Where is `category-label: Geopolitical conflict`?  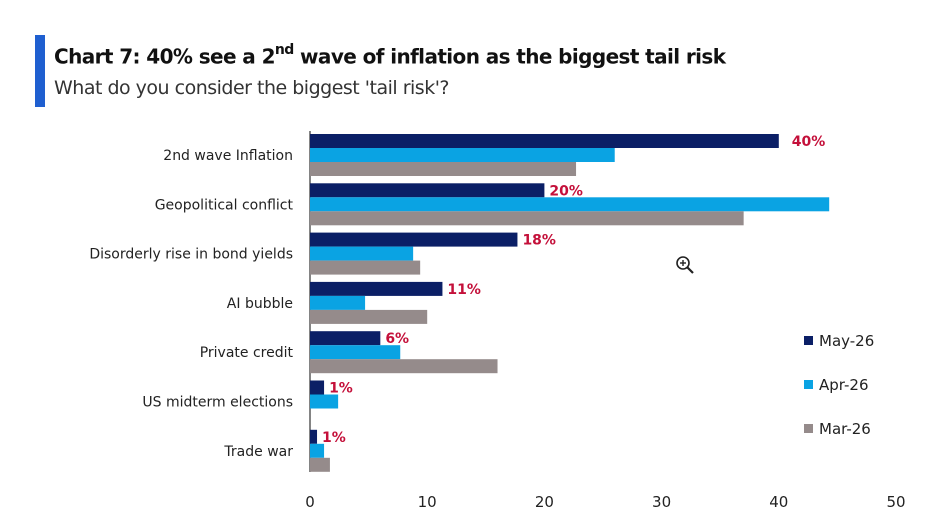 category-label: Geopolitical conflict is located at coordinates (224, 205).